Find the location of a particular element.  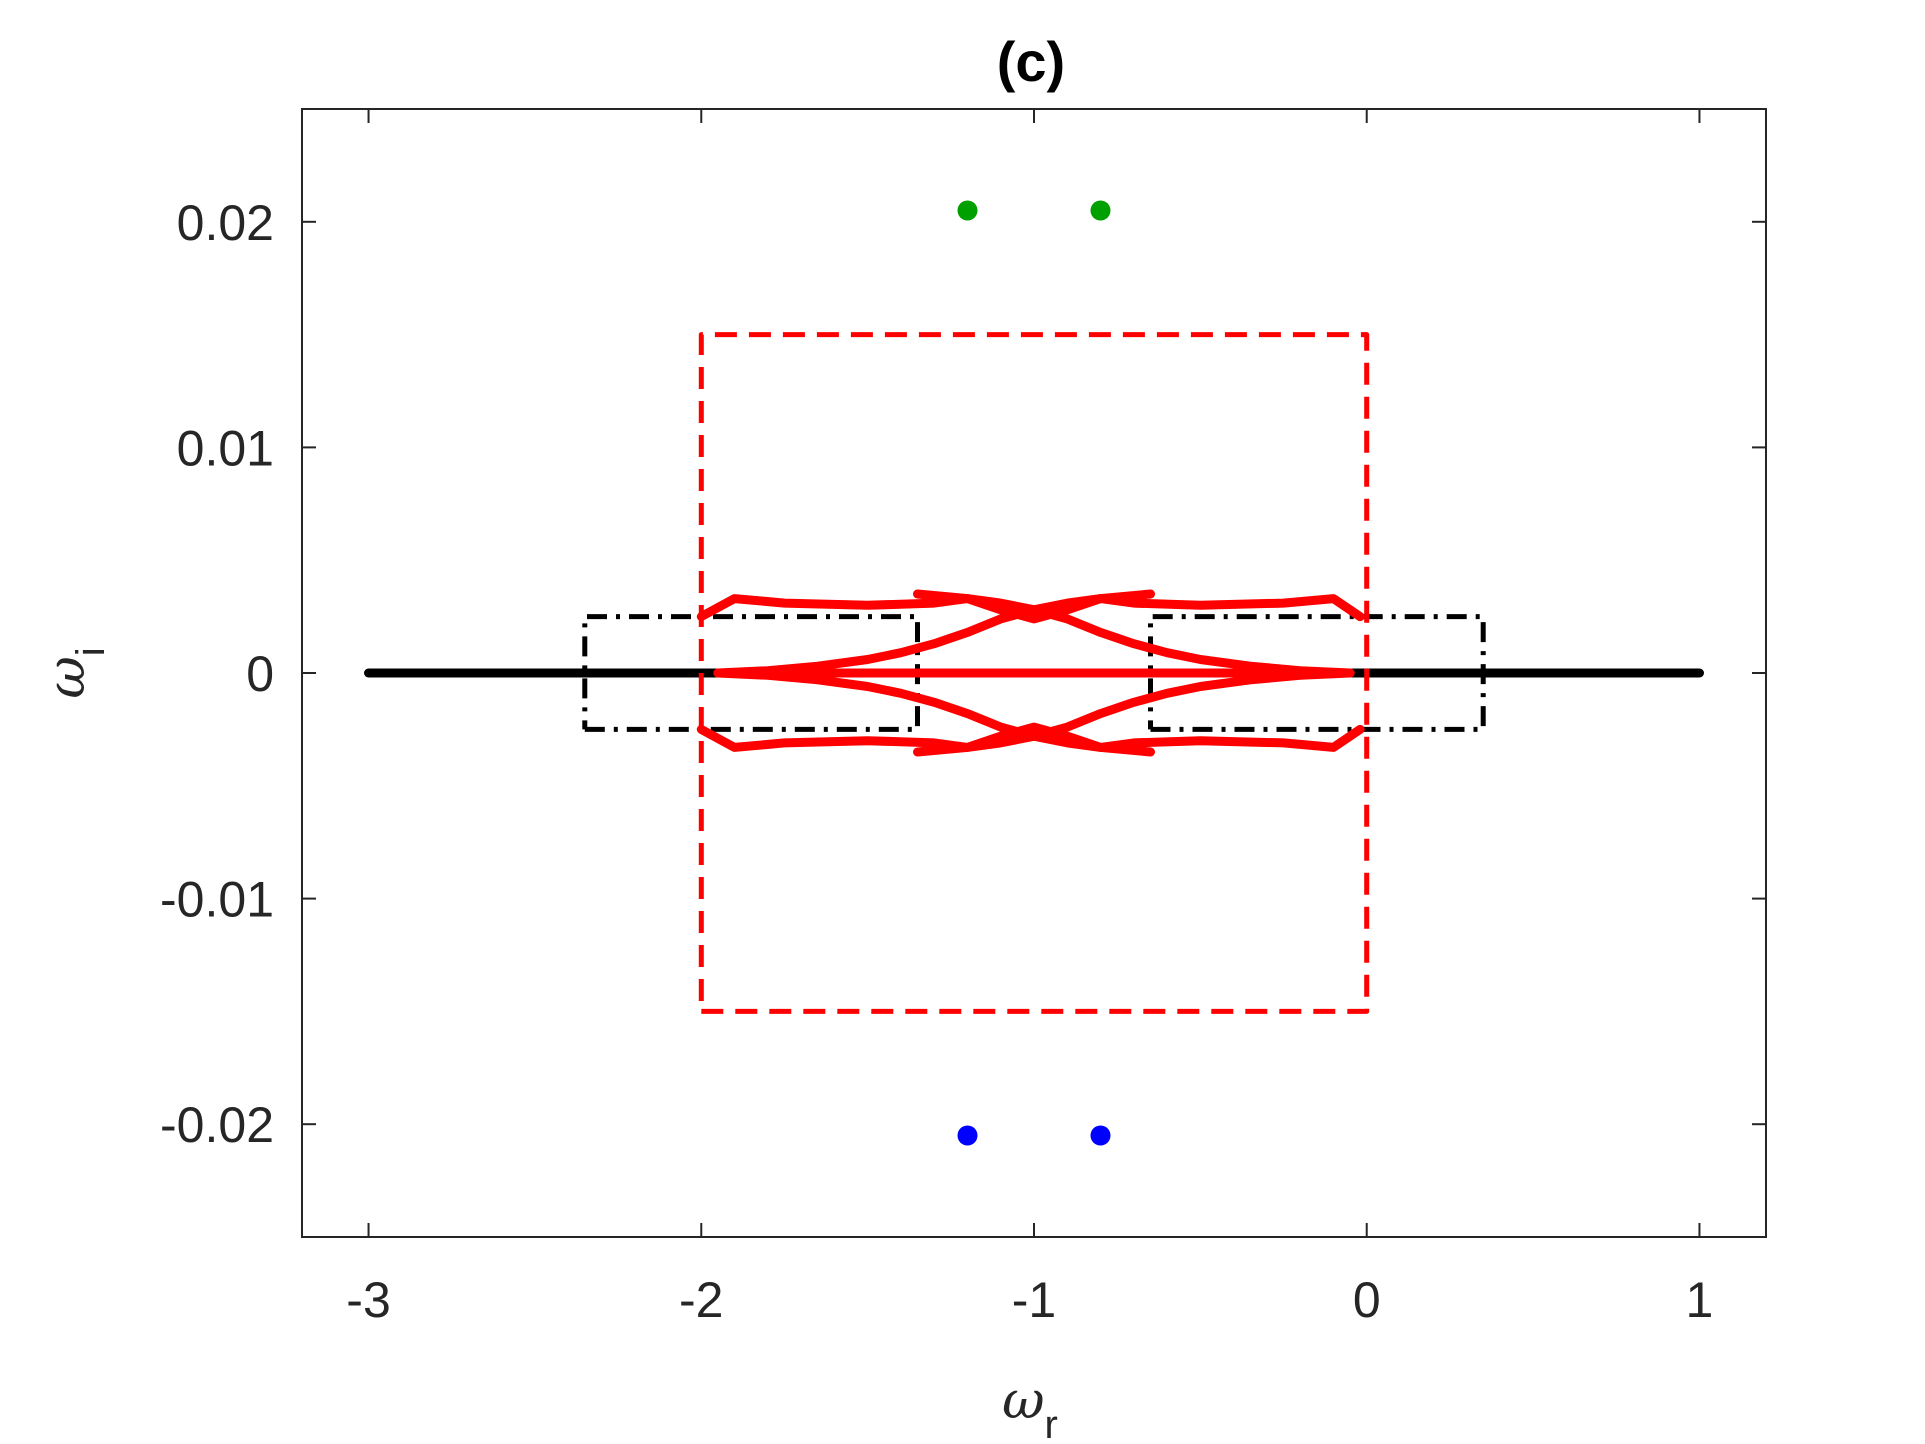

x-tick-label: -3 is located at coordinates (368, 1300).